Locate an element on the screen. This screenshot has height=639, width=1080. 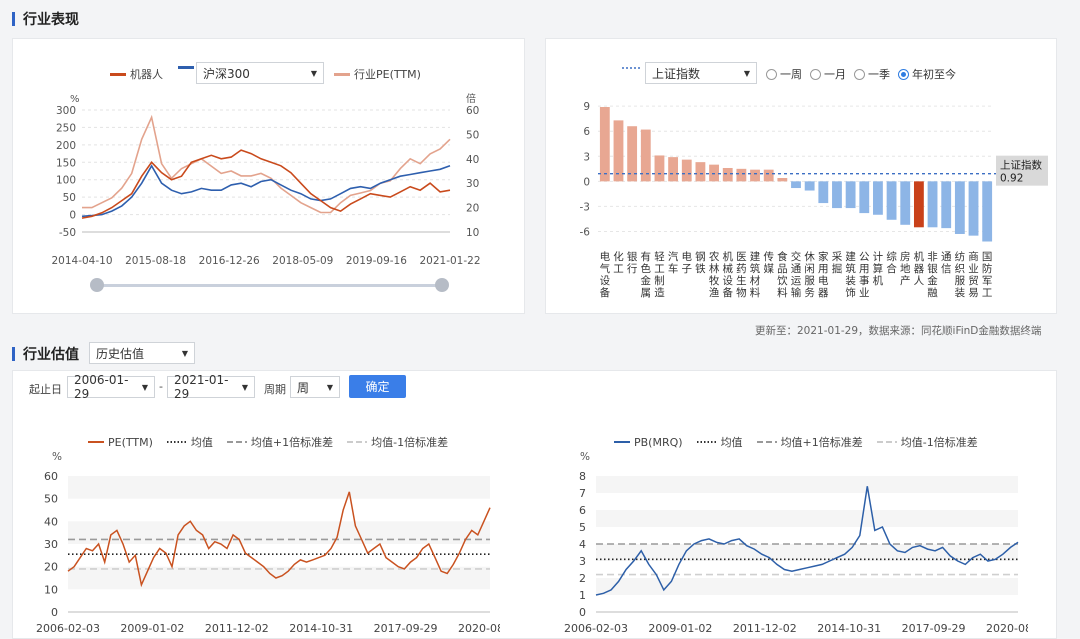
period-select: 周 ▼ is located at coordinates (315, 387).